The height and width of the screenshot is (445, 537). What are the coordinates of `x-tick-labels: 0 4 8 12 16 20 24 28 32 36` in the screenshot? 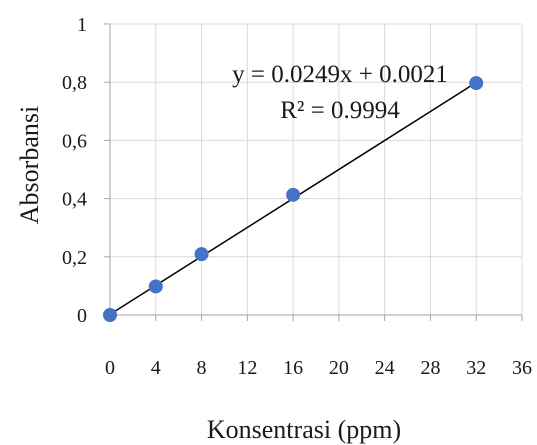 It's located at (318, 368).